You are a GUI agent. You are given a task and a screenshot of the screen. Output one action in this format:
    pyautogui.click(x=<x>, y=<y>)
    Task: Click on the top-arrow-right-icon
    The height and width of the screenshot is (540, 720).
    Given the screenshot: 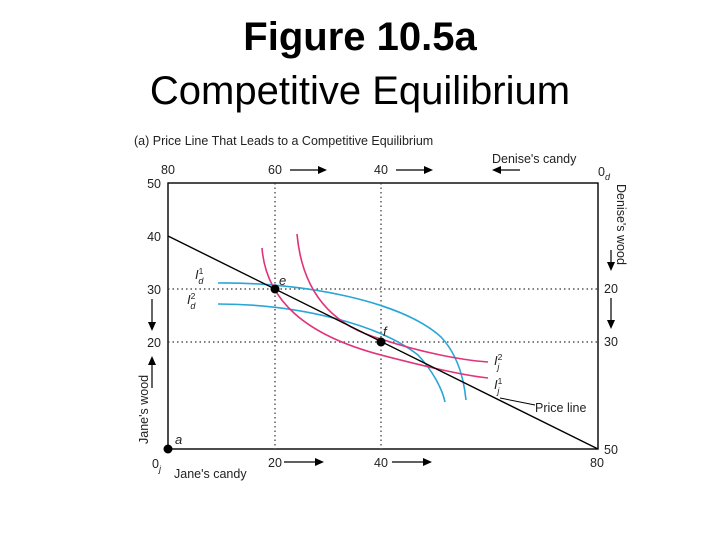 What is the action you would take?
    pyautogui.click(x=322, y=170)
    